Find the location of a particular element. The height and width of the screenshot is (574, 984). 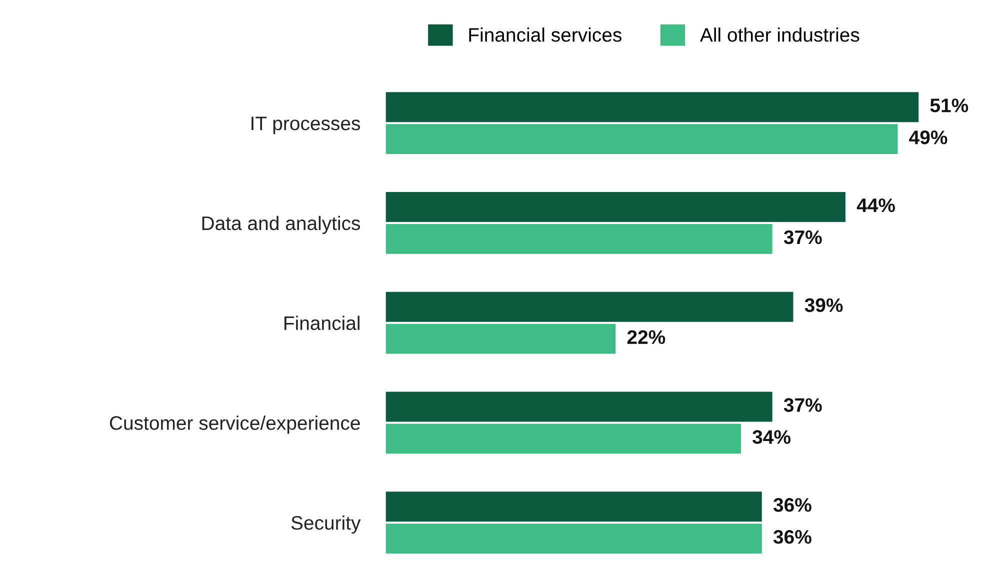

data-label: 34% is located at coordinates (771, 437).